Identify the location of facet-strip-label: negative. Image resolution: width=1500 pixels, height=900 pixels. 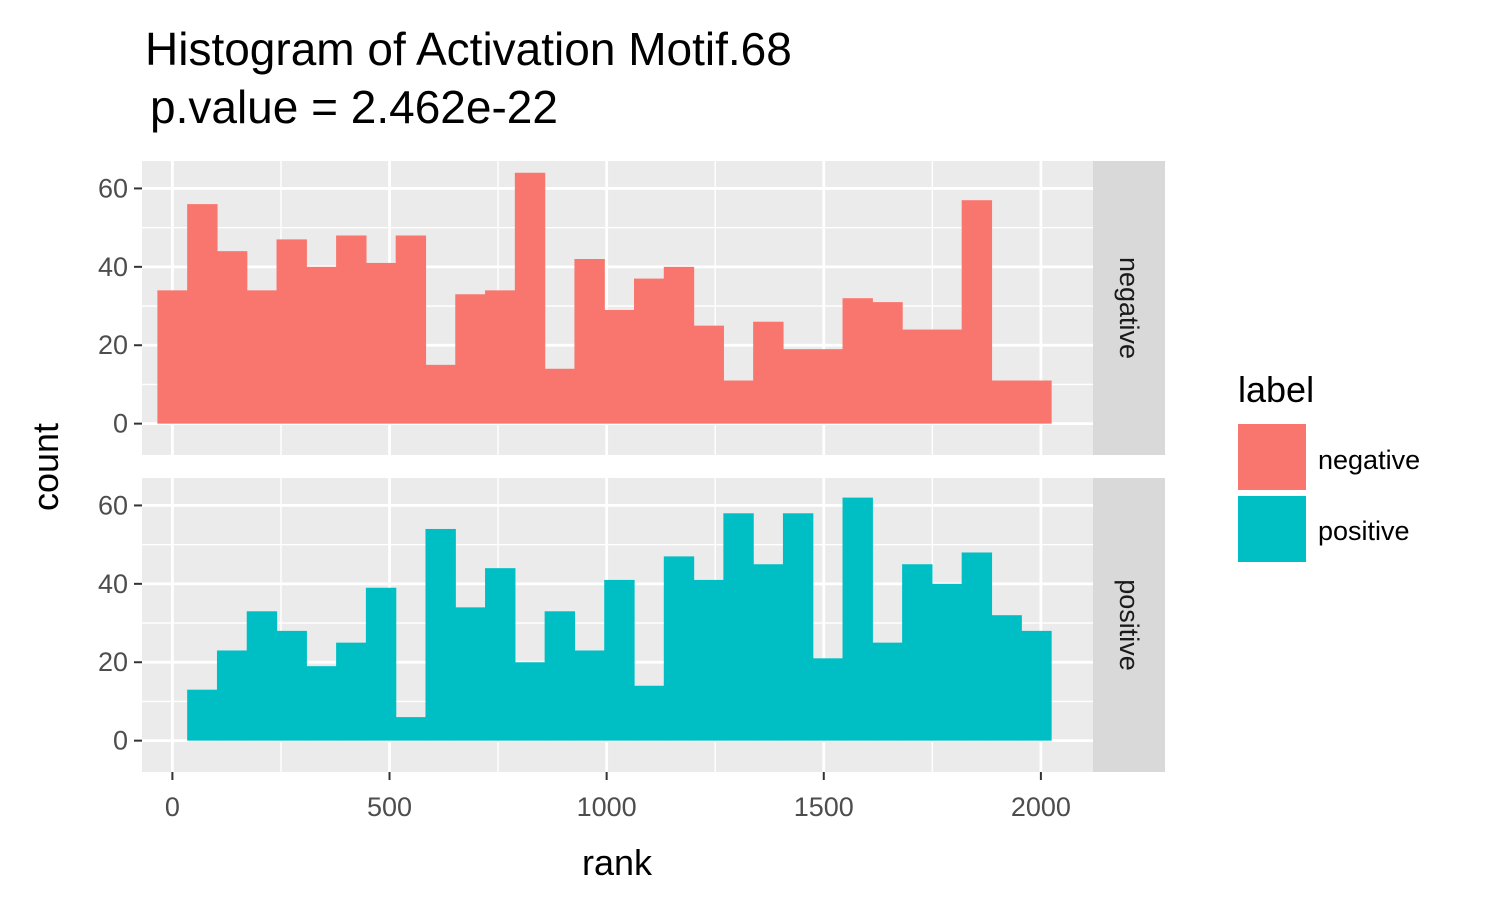
(1129, 308).